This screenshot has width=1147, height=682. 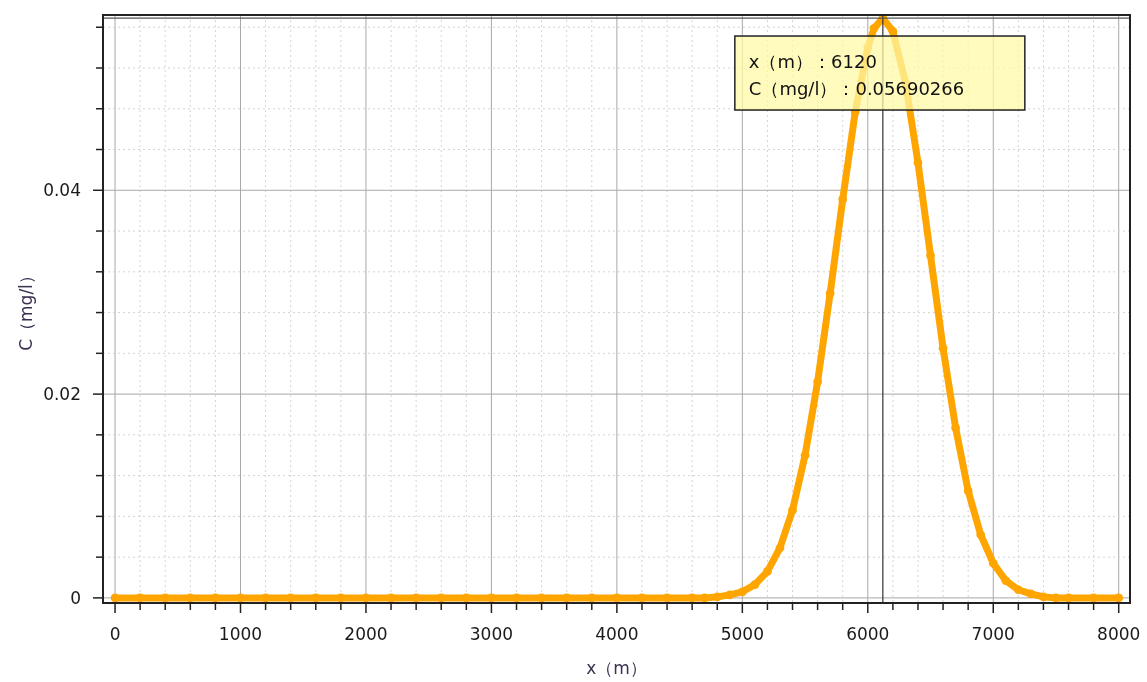 What do you see at coordinates (616, 668) in the screenshot?
I see `x-axis-title: x（m）` at bounding box center [616, 668].